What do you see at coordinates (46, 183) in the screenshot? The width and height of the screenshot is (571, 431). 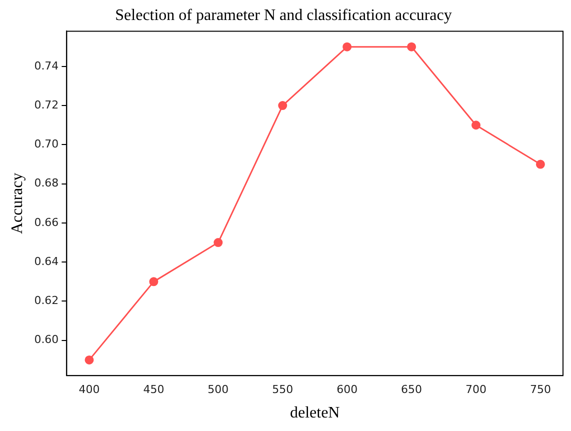 I see `y-tick-label: 0.68` at bounding box center [46, 183].